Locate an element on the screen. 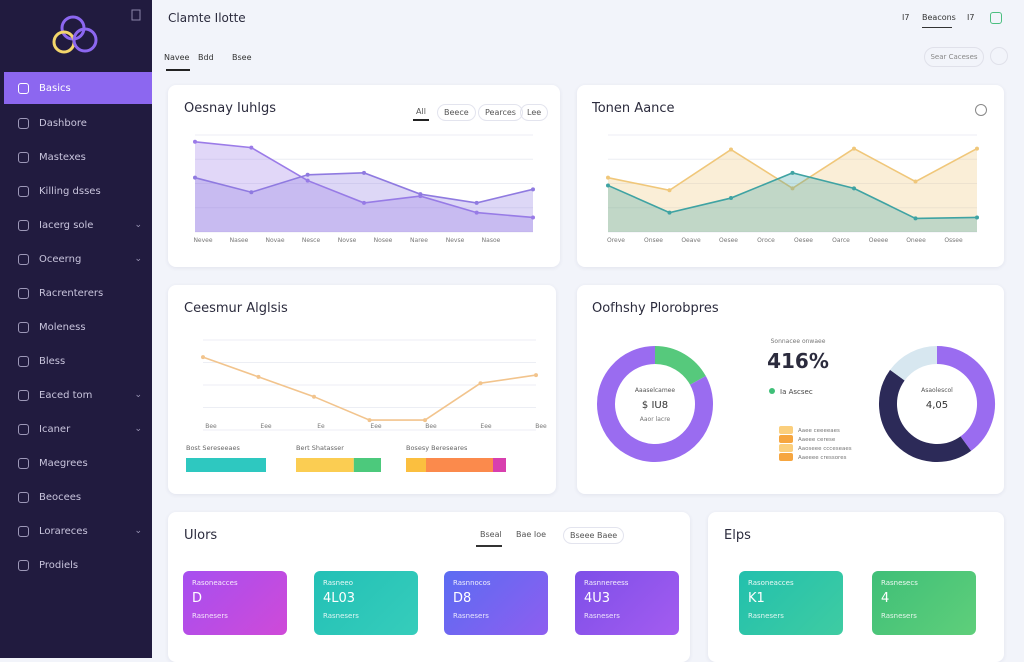  nav-item: Bless is located at coordinates (78, 361).